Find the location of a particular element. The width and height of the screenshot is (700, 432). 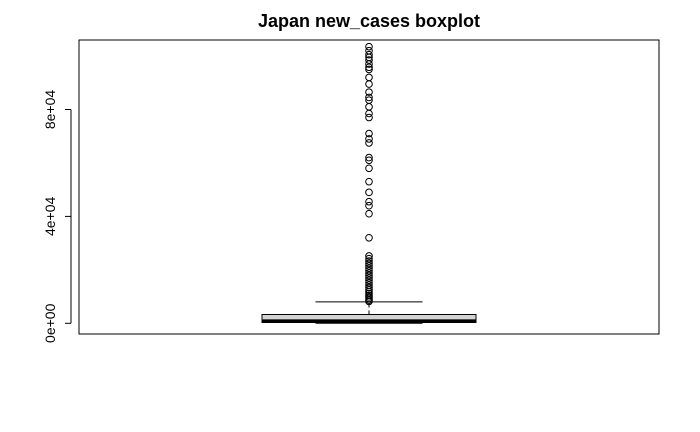

chart-title: Japan new_cases boxplot is located at coordinates (369, 21).